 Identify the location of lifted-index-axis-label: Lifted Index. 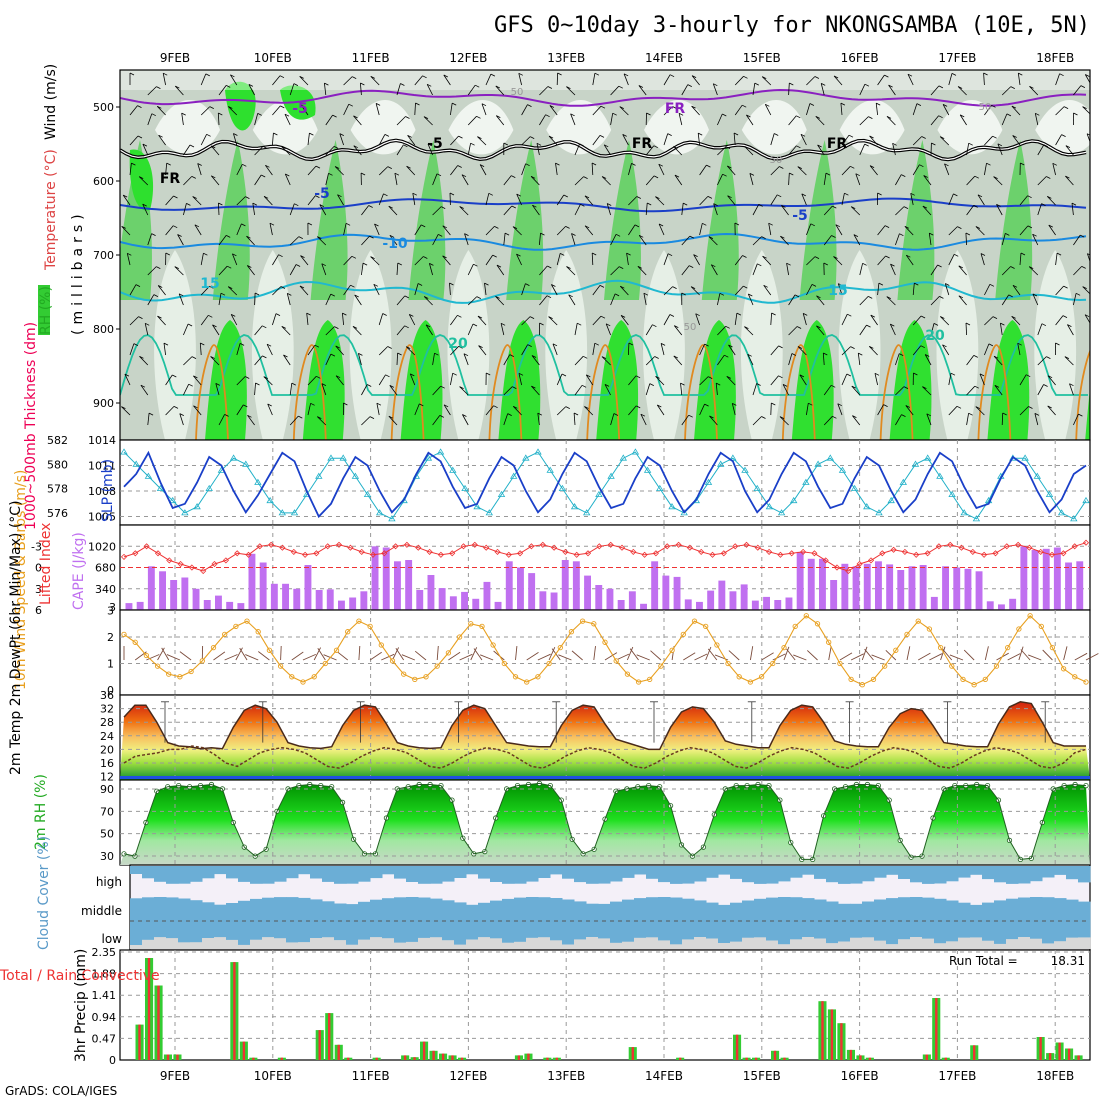
(46, 564).